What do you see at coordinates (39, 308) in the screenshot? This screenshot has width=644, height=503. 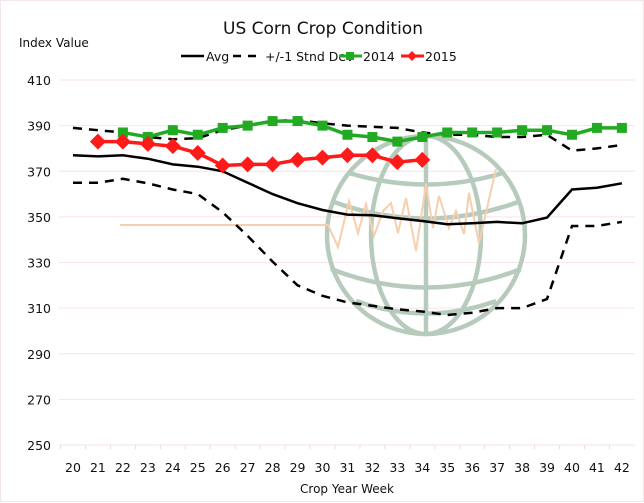 I see `y-tick-label: 310` at bounding box center [39, 308].